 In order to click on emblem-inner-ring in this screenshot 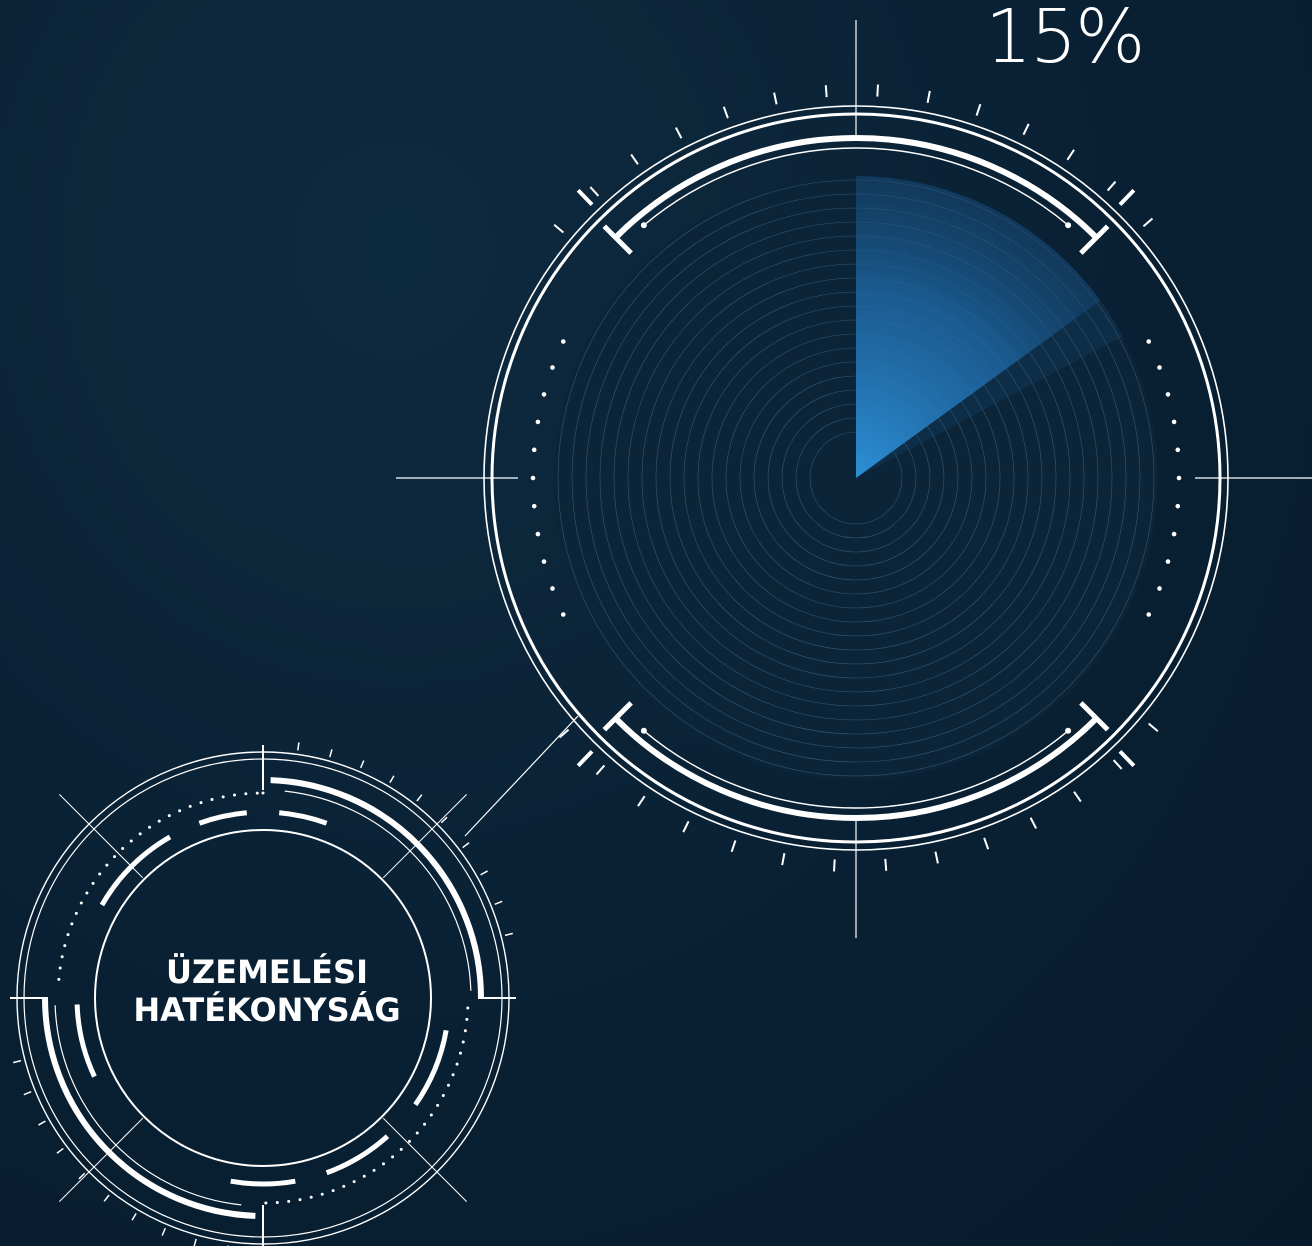, I will do `click(263, 998)`.